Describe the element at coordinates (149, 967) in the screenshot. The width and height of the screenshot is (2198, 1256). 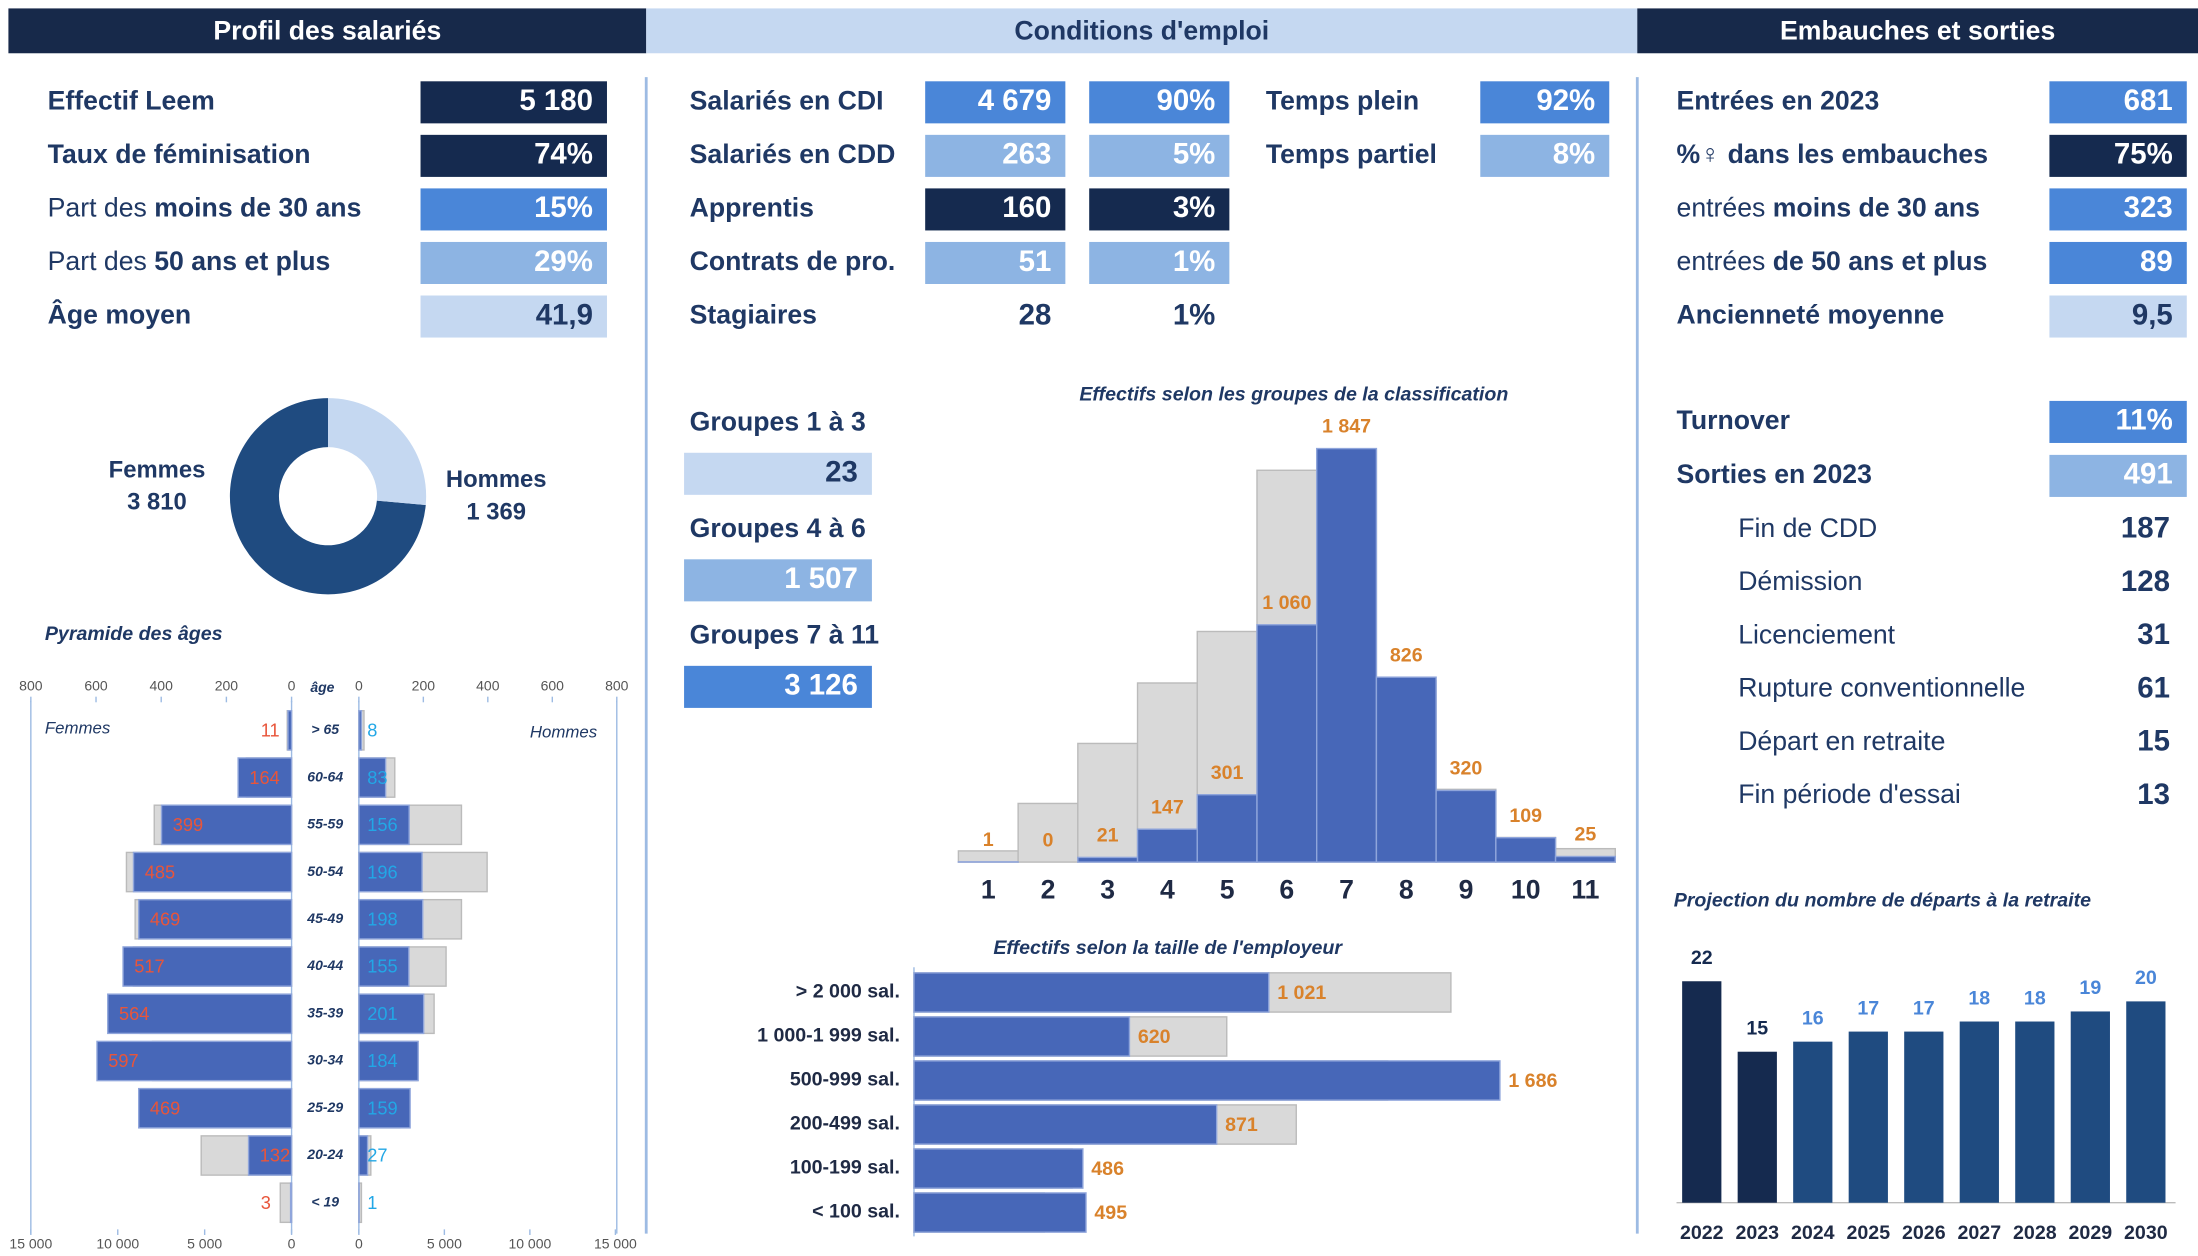
I see `data-label: 517` at that location.